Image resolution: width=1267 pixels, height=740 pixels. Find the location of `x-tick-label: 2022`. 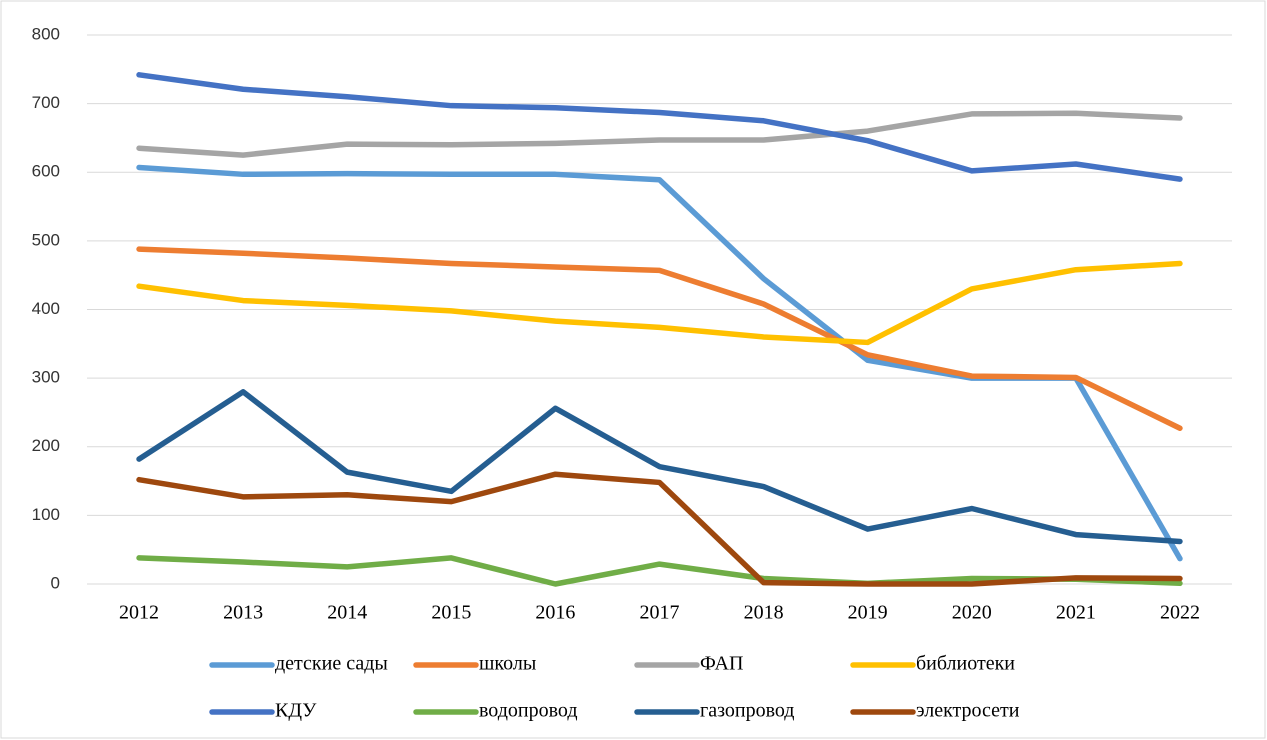

x-tick-label: 2022 is located at coordinates (1180, 613).